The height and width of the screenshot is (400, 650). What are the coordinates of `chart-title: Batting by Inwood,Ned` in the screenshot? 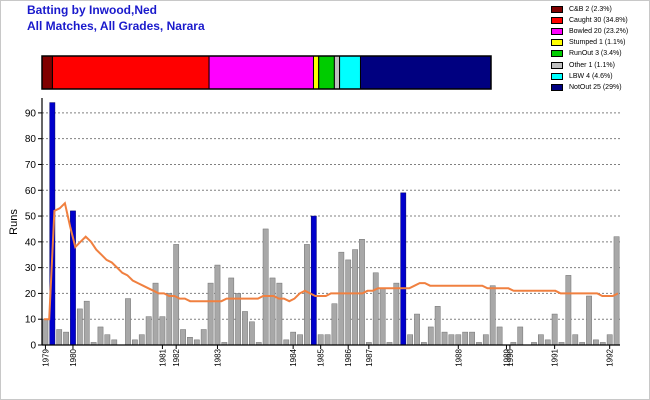 It's located at (92, 10).